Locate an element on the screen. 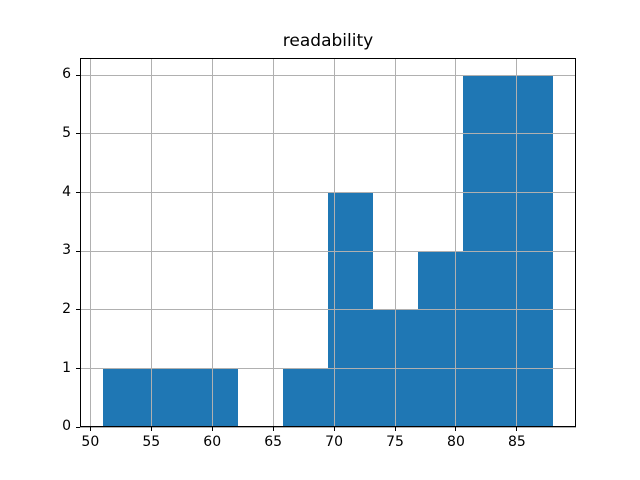 This screenshot has width=640, height=480. y-tick-label: 2 is located at coordinates (66, 308).